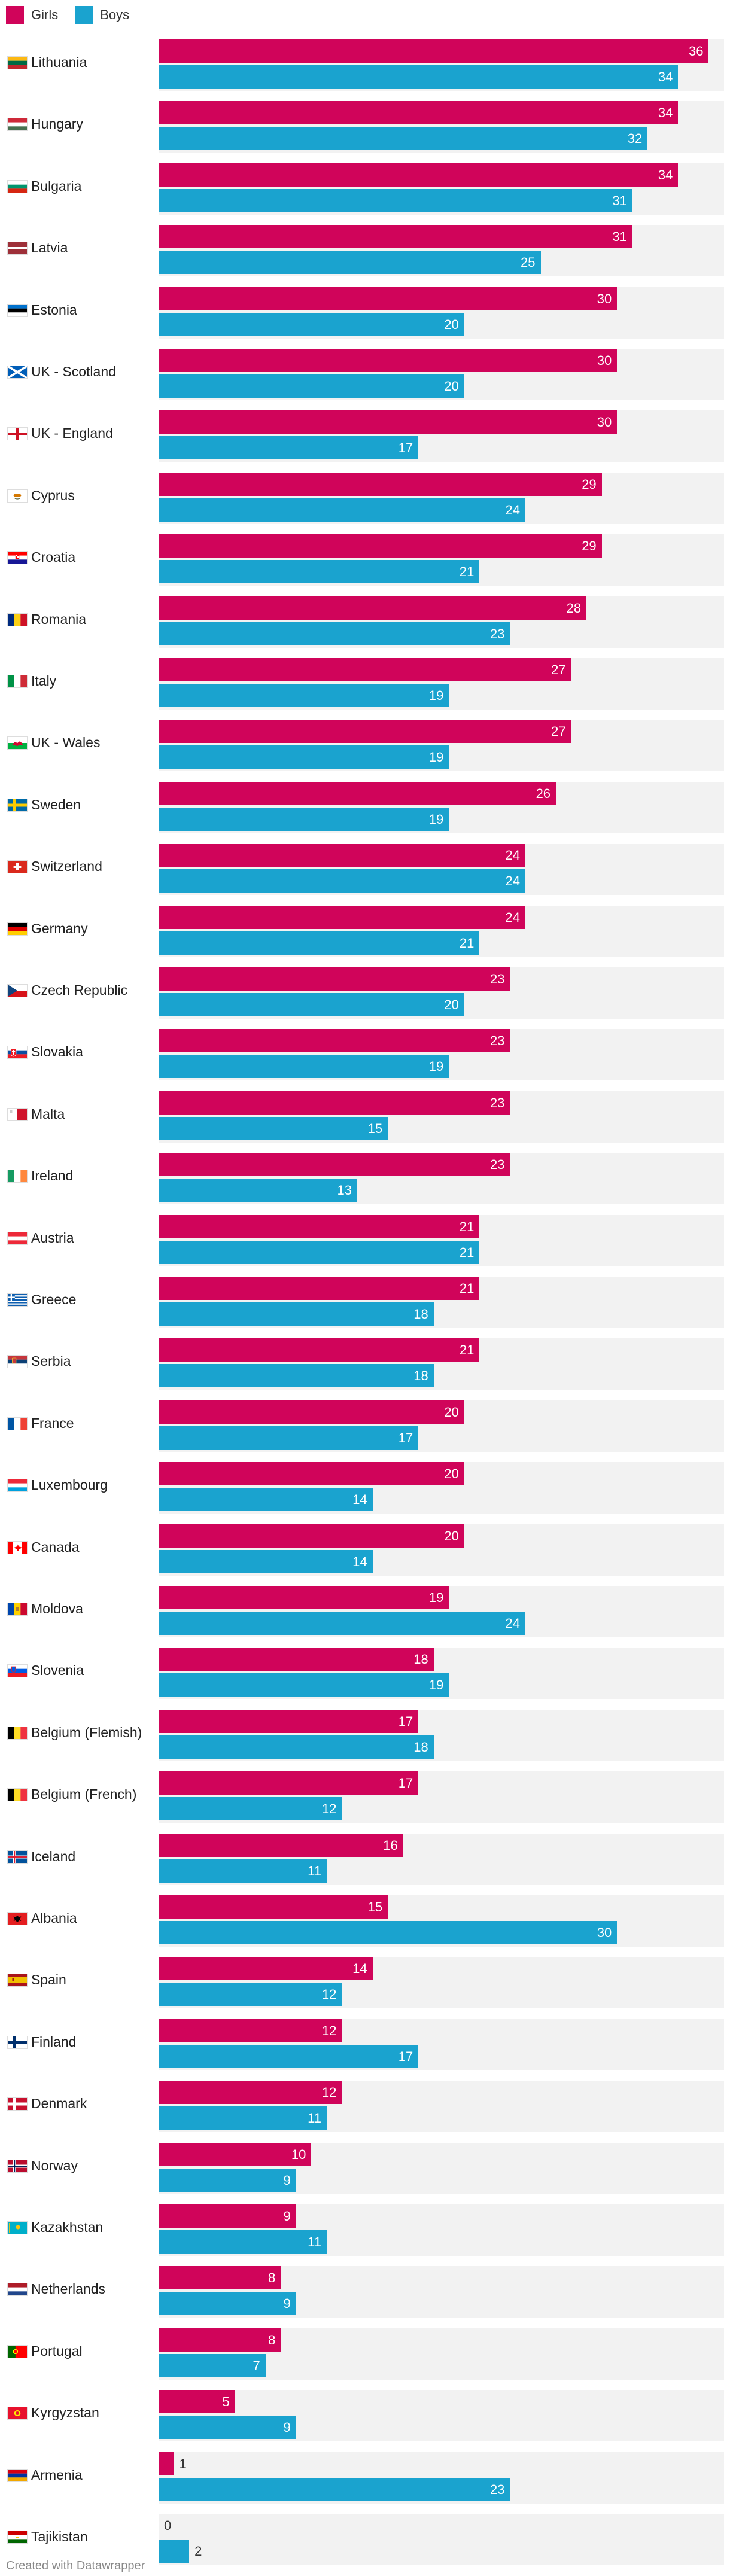  Describe the element at coordinates (53, 557) in the screenshot. I see `country-label: Croatia` at that location.